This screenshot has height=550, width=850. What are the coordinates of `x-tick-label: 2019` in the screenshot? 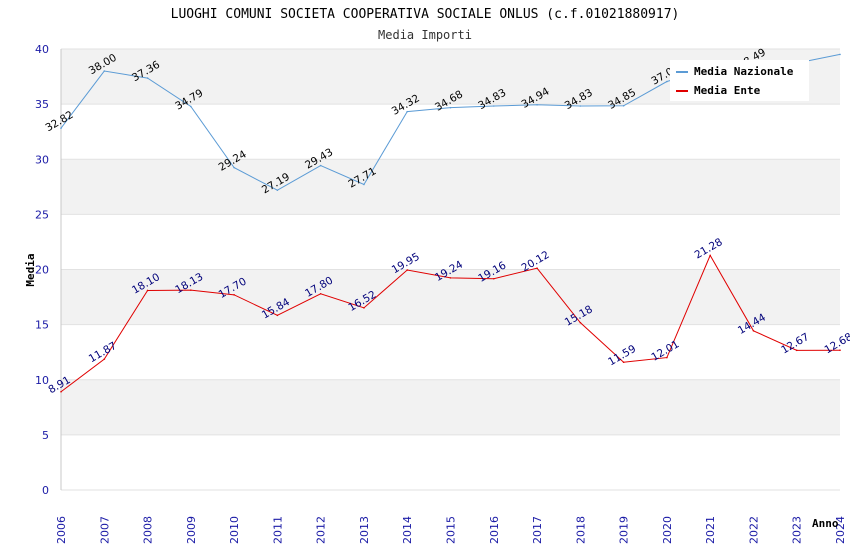 It's located at (624, 530).